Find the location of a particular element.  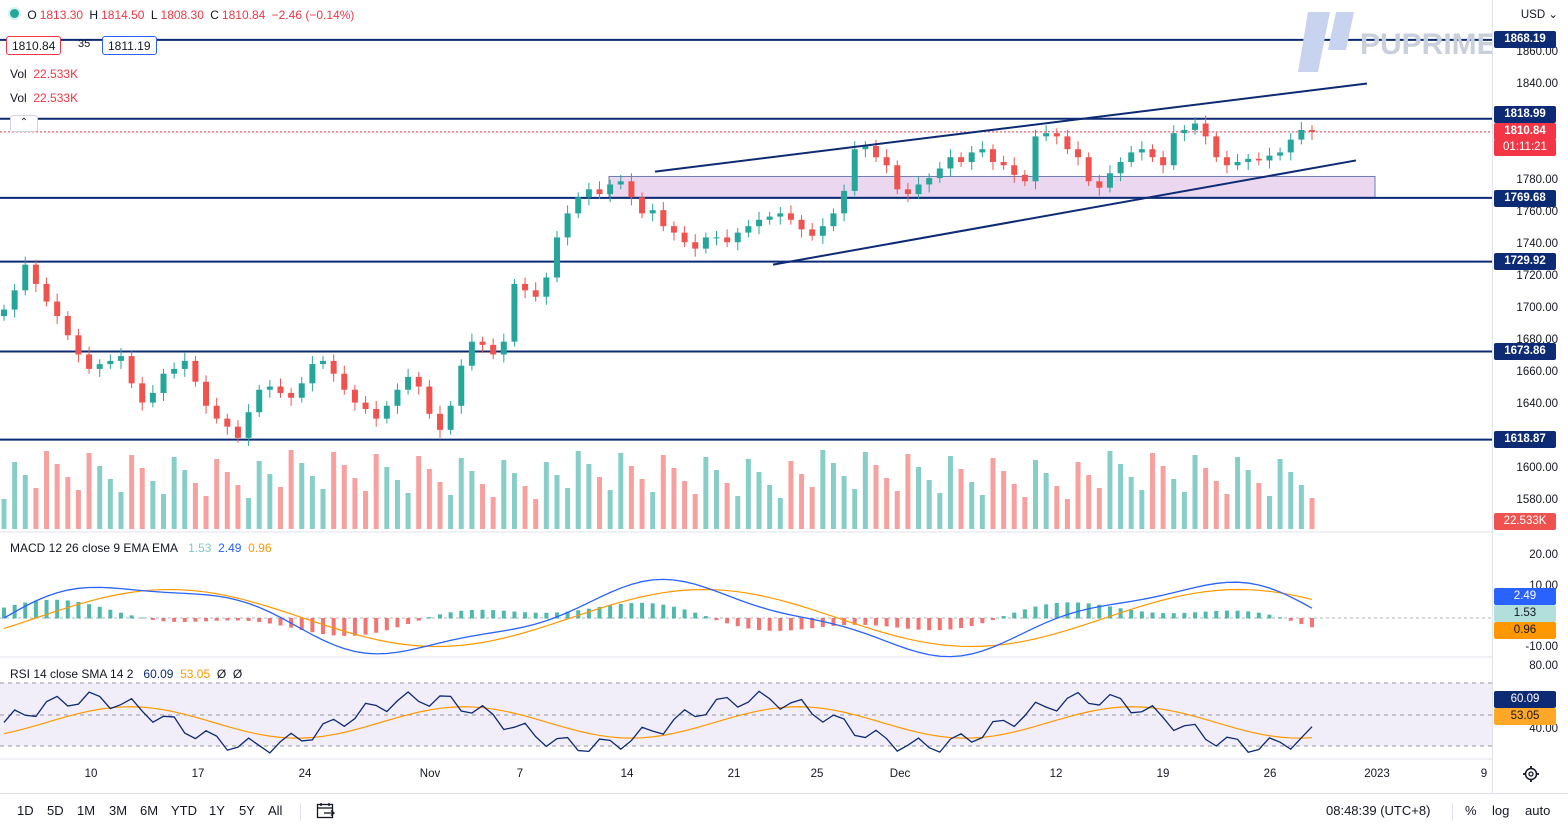

price-tick: 1860.00 is located at coordinates (1537, 52).